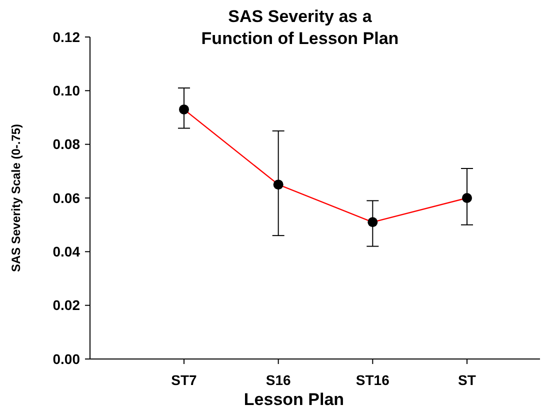 The width and height of the screenshot is (558, 413). I want to click on x-tick-label: S16, so click(278, 380).